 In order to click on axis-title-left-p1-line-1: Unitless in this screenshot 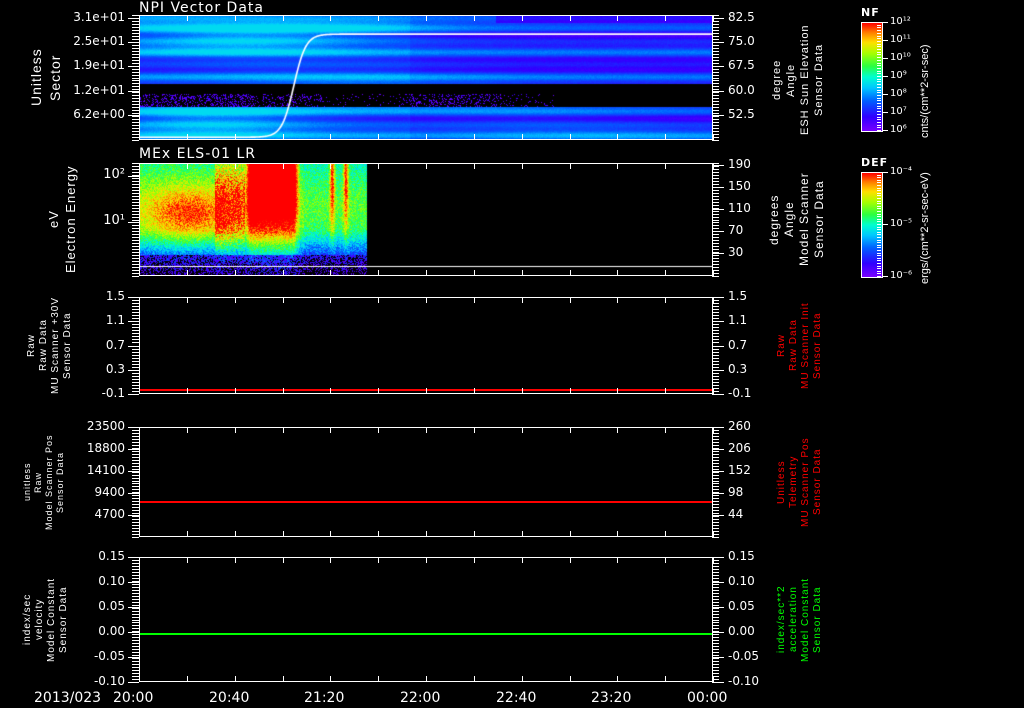, I will do `click(36, 77)`.